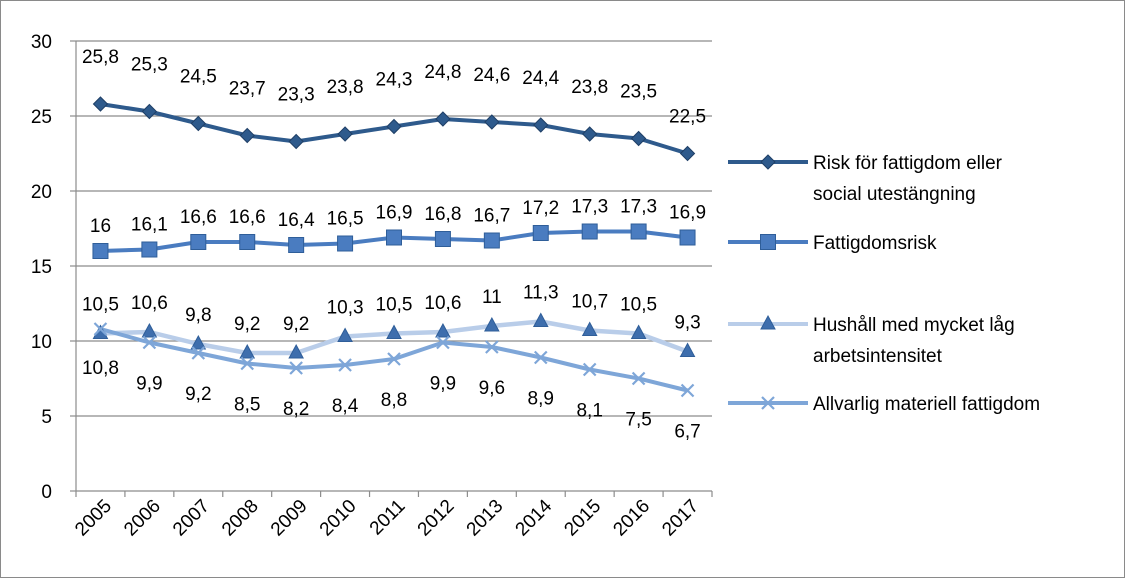 Image resolution: width=1125 pixels, height=579 pixels. I want to click on legend-label: Hushåll med mycket låg, so click(914, 325).